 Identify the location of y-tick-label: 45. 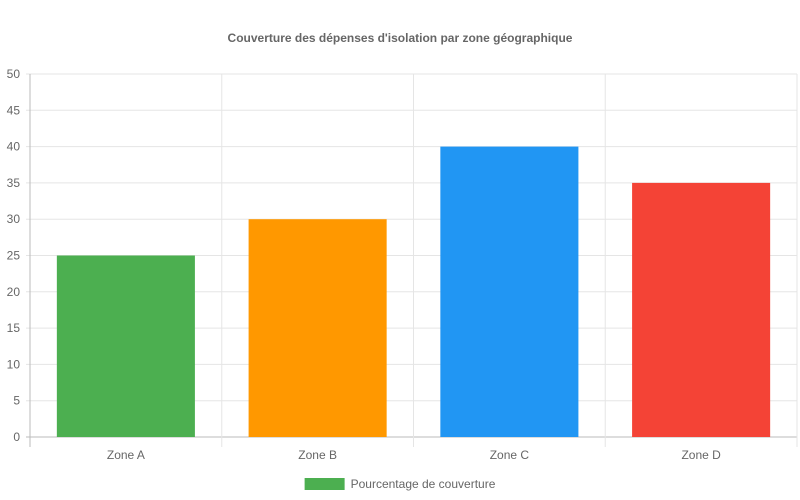
(14, 110).